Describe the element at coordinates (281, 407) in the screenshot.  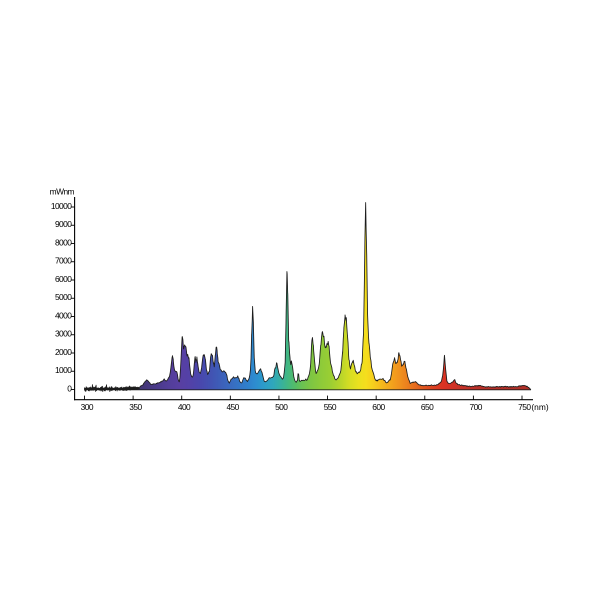
I see `svg-text: 500` at that location.